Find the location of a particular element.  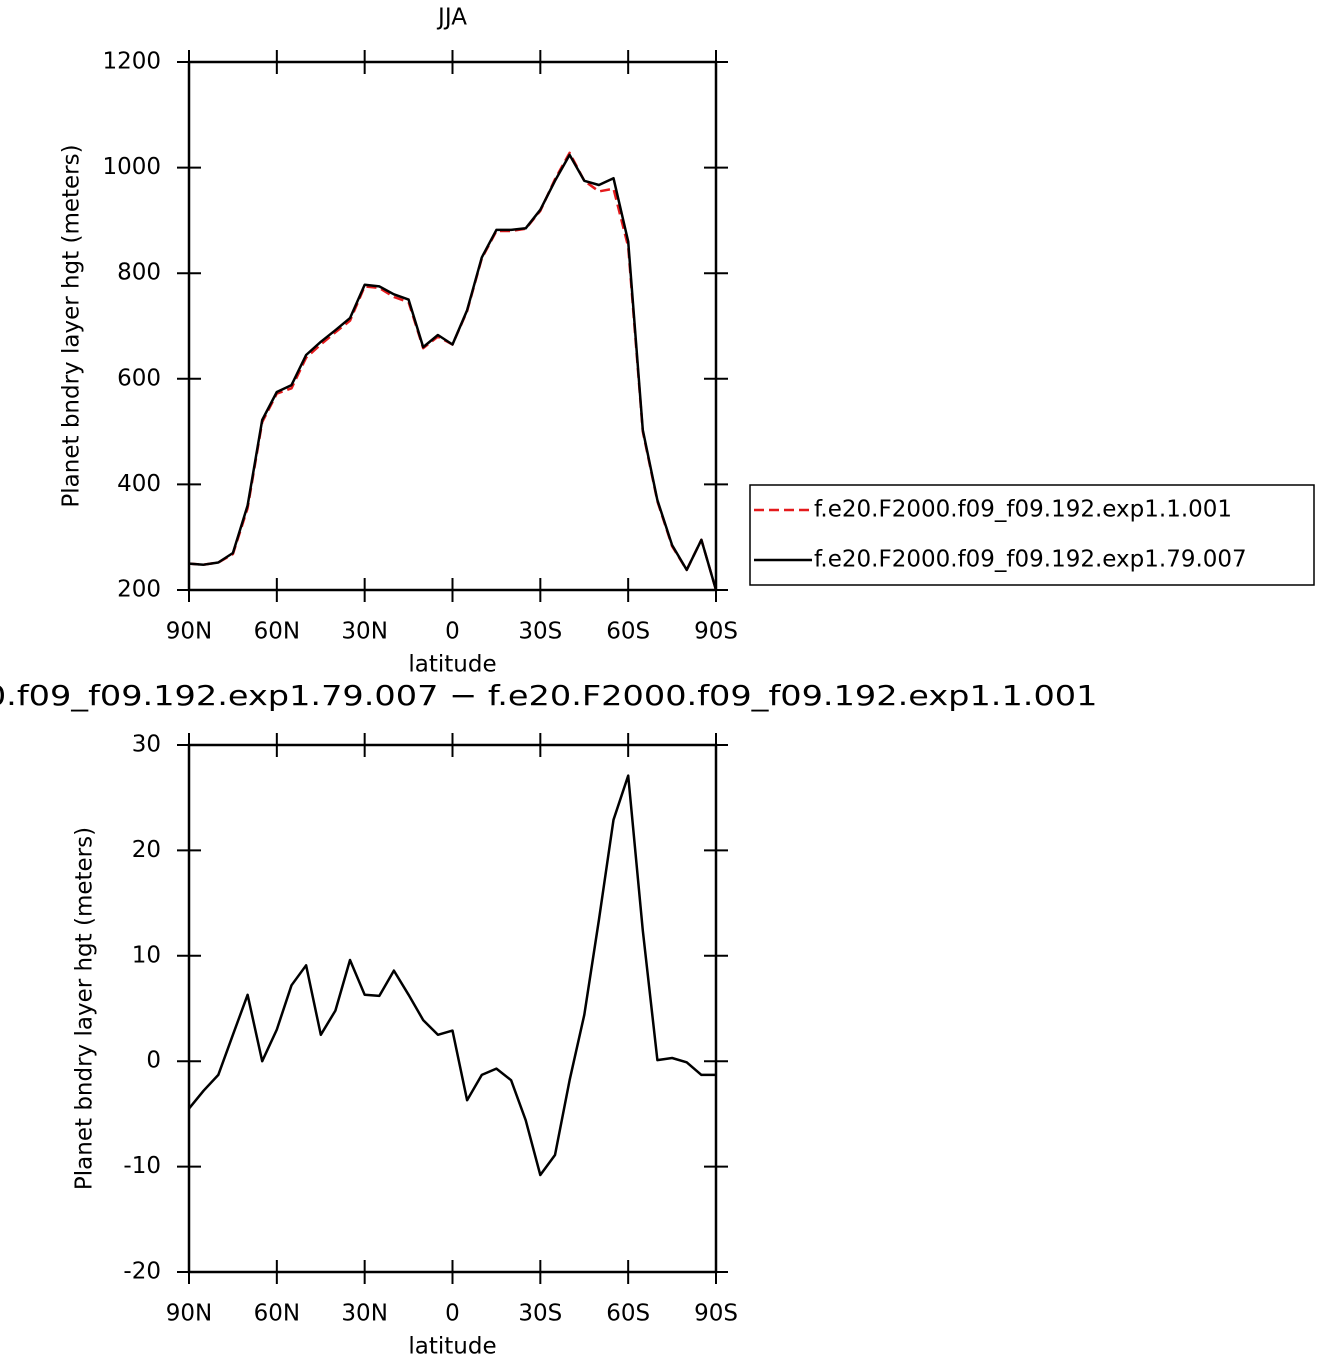

y-tick-label: 10 is located at coordinates (146, 955).